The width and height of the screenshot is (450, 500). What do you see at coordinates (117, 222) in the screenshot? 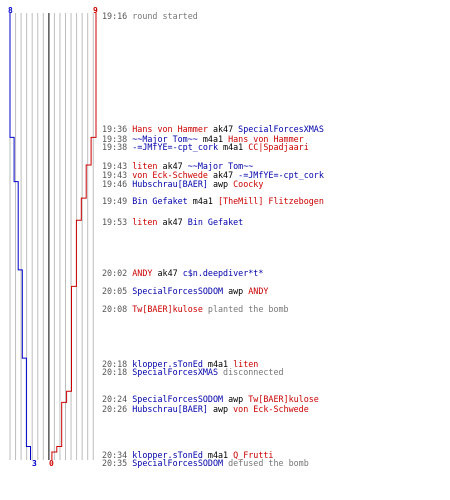
I see `event-time: 19:53` at bounding box center [117, 222].